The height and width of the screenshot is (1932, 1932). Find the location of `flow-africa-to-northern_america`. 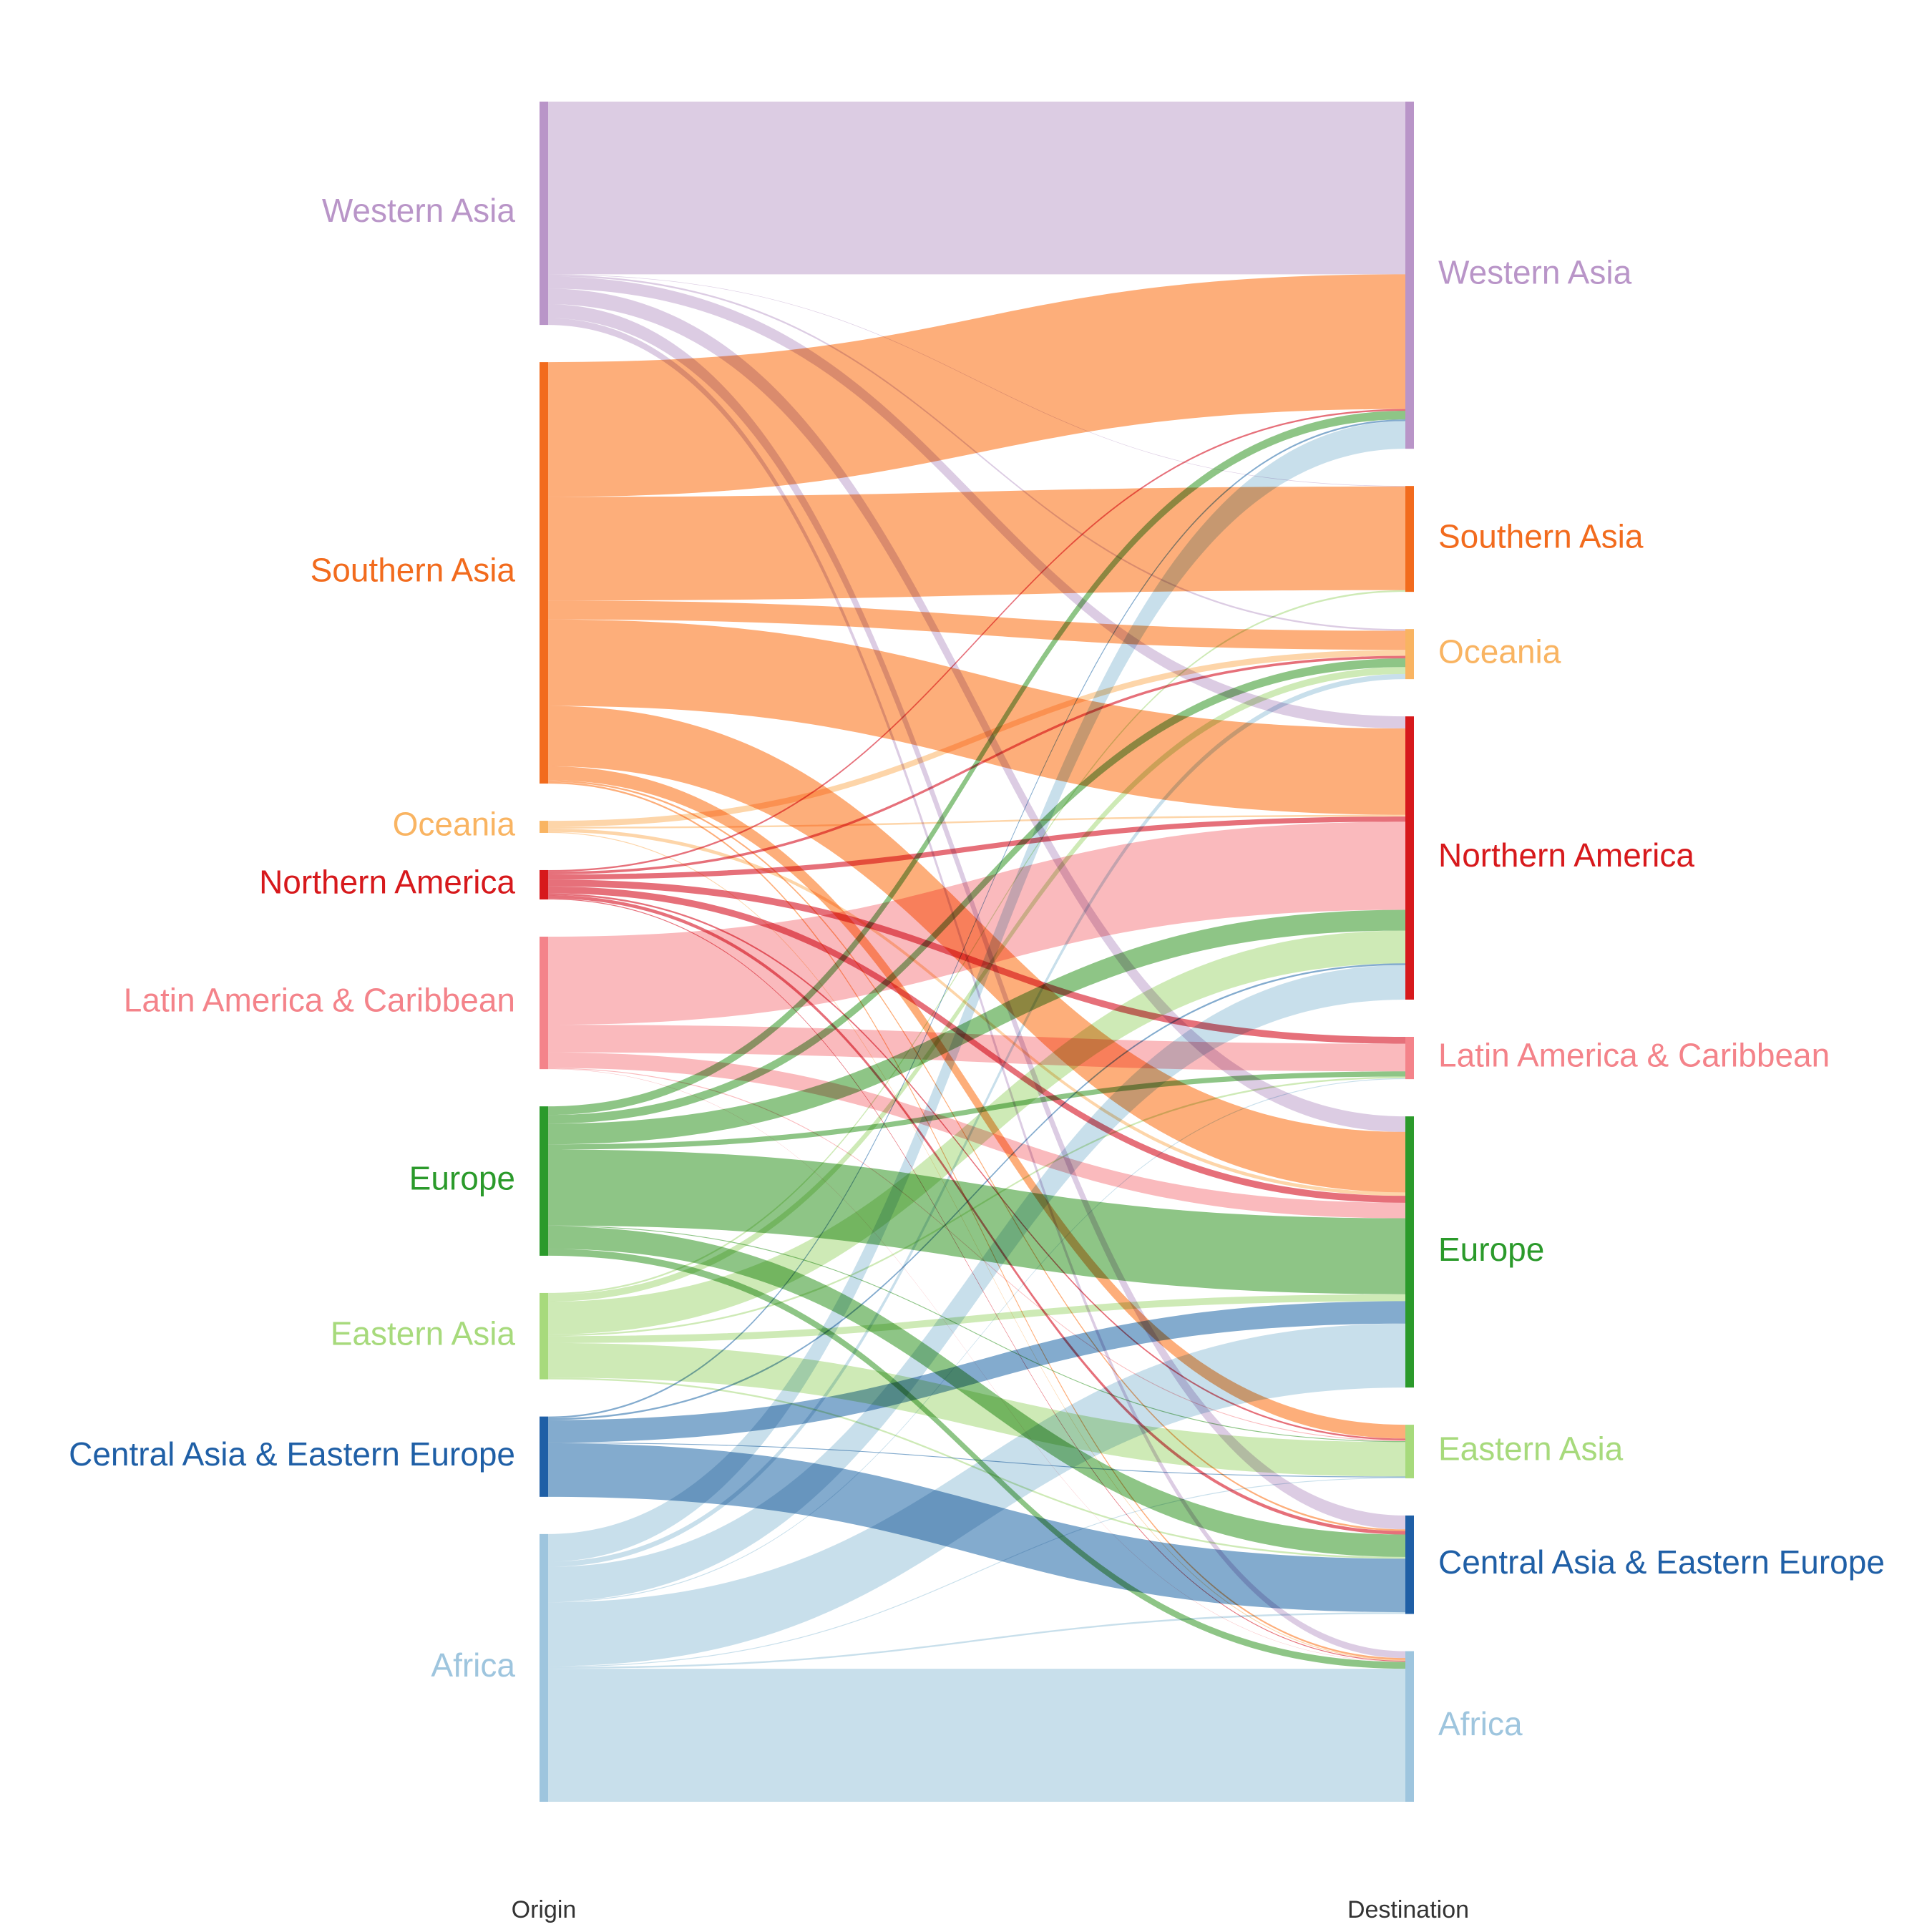

flow-africa-to-northern_america is located at coordinates (976, 1283).